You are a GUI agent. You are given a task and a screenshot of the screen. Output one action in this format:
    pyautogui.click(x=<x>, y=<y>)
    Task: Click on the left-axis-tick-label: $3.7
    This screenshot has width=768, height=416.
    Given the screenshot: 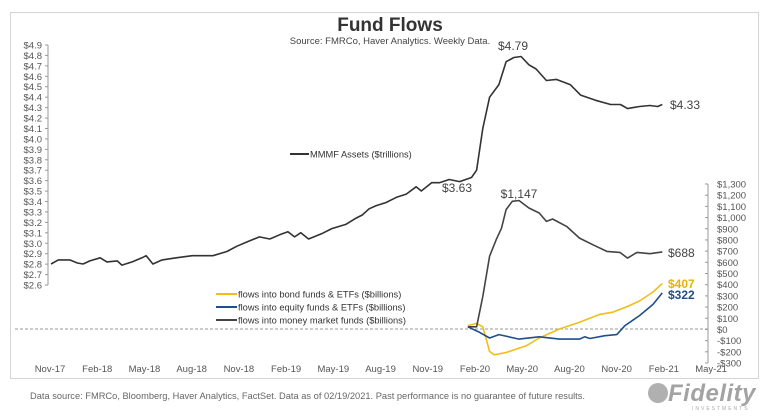 What is the action you would take?
    pyautogui.click(x=33, y=171)
    